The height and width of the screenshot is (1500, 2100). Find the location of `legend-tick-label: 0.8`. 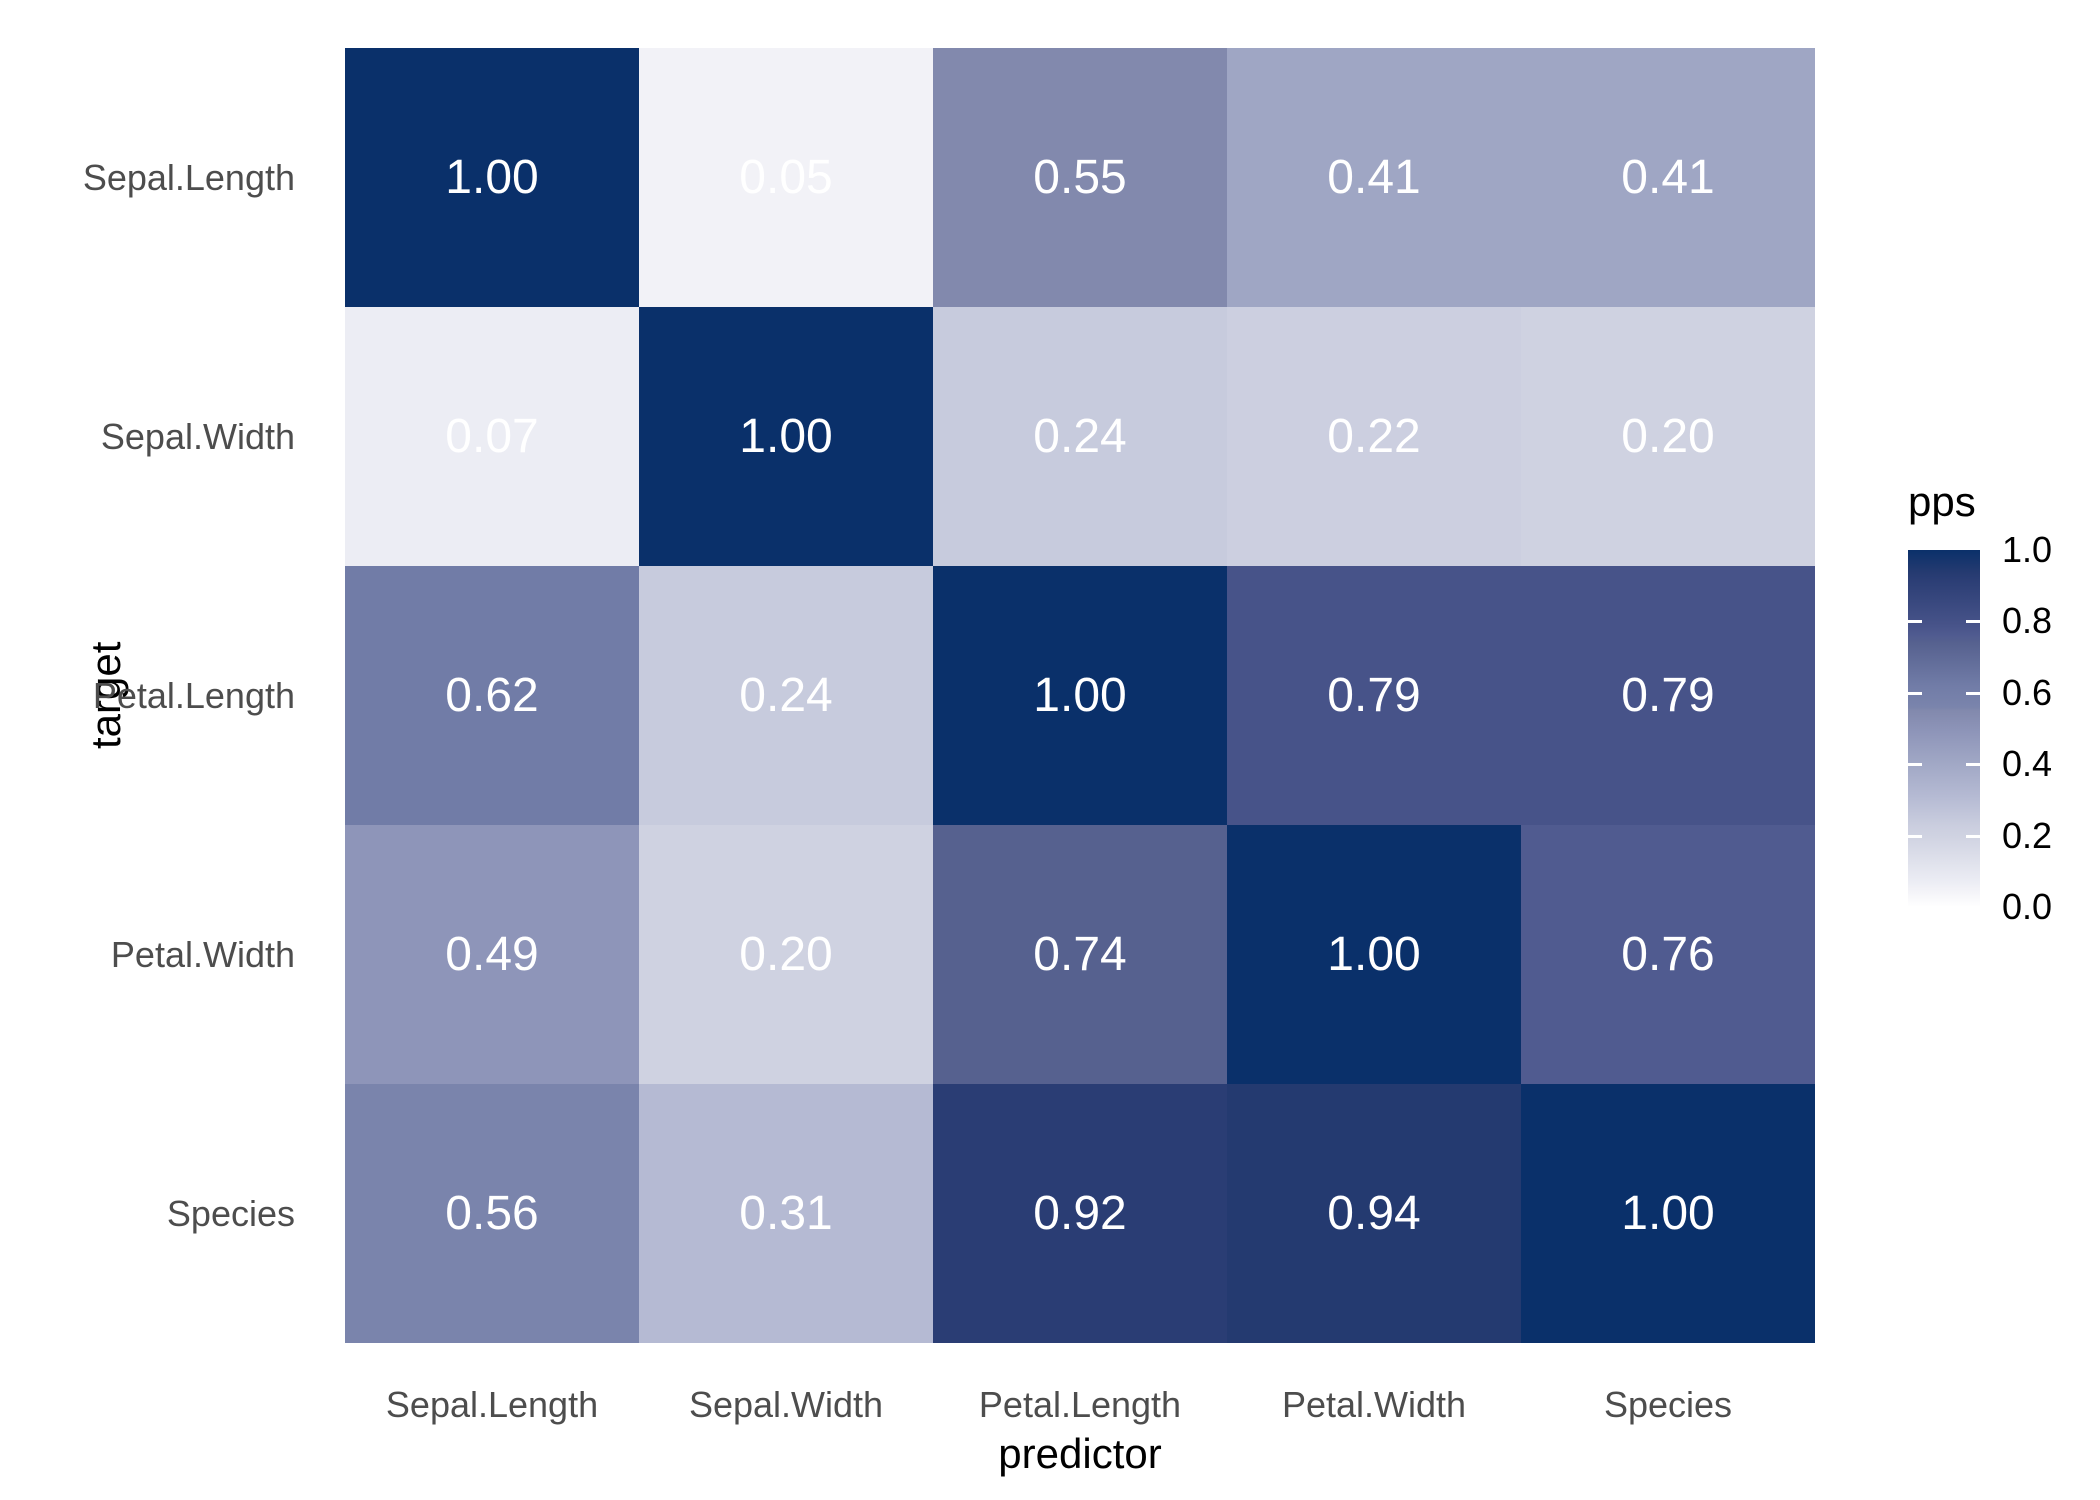

legend-tick-label: 0.8 is located at coordinates (2027, 621).